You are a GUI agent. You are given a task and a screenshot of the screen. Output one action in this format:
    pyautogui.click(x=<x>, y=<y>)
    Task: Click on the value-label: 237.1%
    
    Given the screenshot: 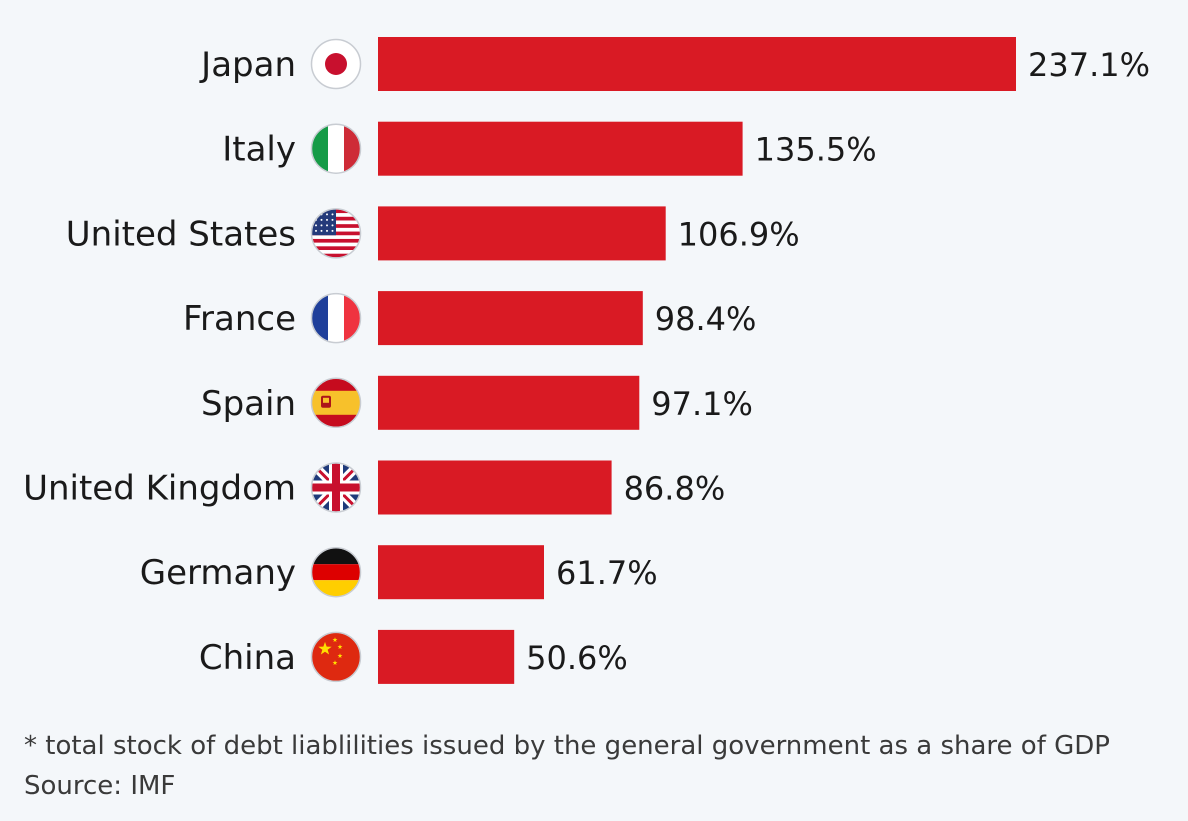 What is the action you would take?
    pyautogui.click(x=1089, y=65)
    